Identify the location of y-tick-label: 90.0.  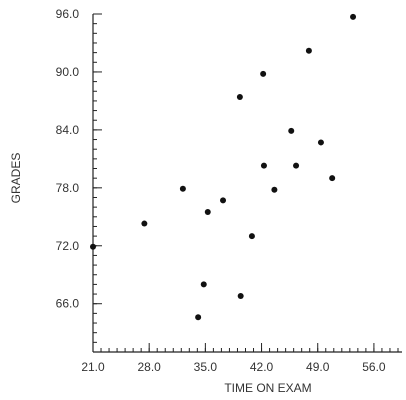
(68, 72).